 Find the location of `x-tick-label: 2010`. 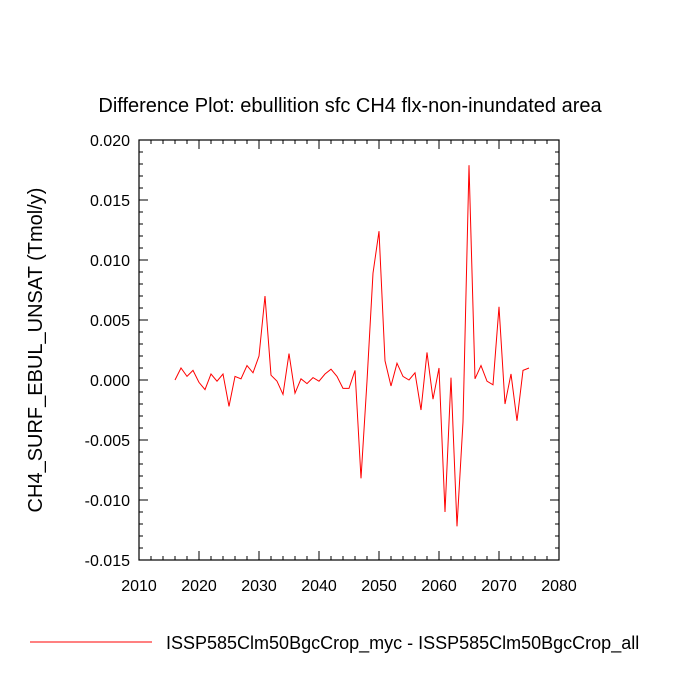

x-tick-label: 2010 is located at coordinates (139, 586).